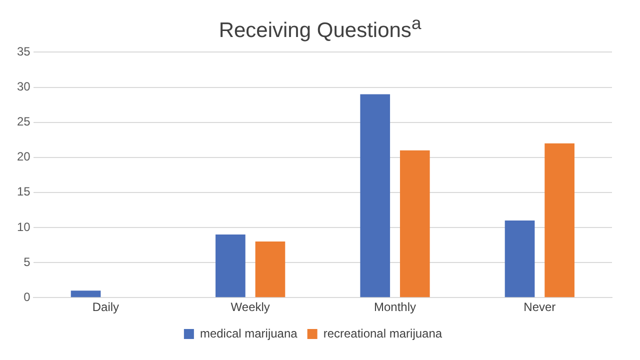 This screenshot has width=640, height=360. I want to click on legend-label: medical marijuana, so click(249, 333).